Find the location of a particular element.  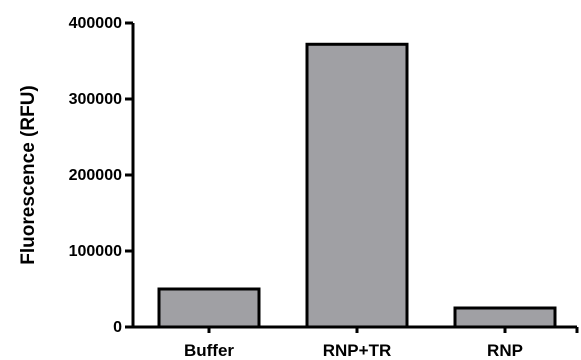

y-tick-label: 200000 is located at coordinates (95, 175).